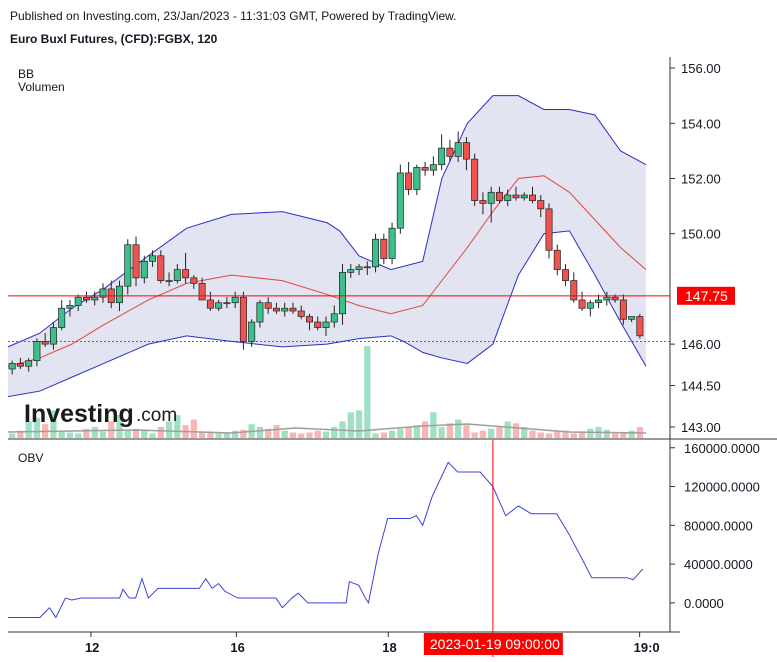 This screenshot has width=777, height=662. Describe the element at coordinates (26, 74) in the screenshot. I see `indicator-label-bb: BB` at that location.